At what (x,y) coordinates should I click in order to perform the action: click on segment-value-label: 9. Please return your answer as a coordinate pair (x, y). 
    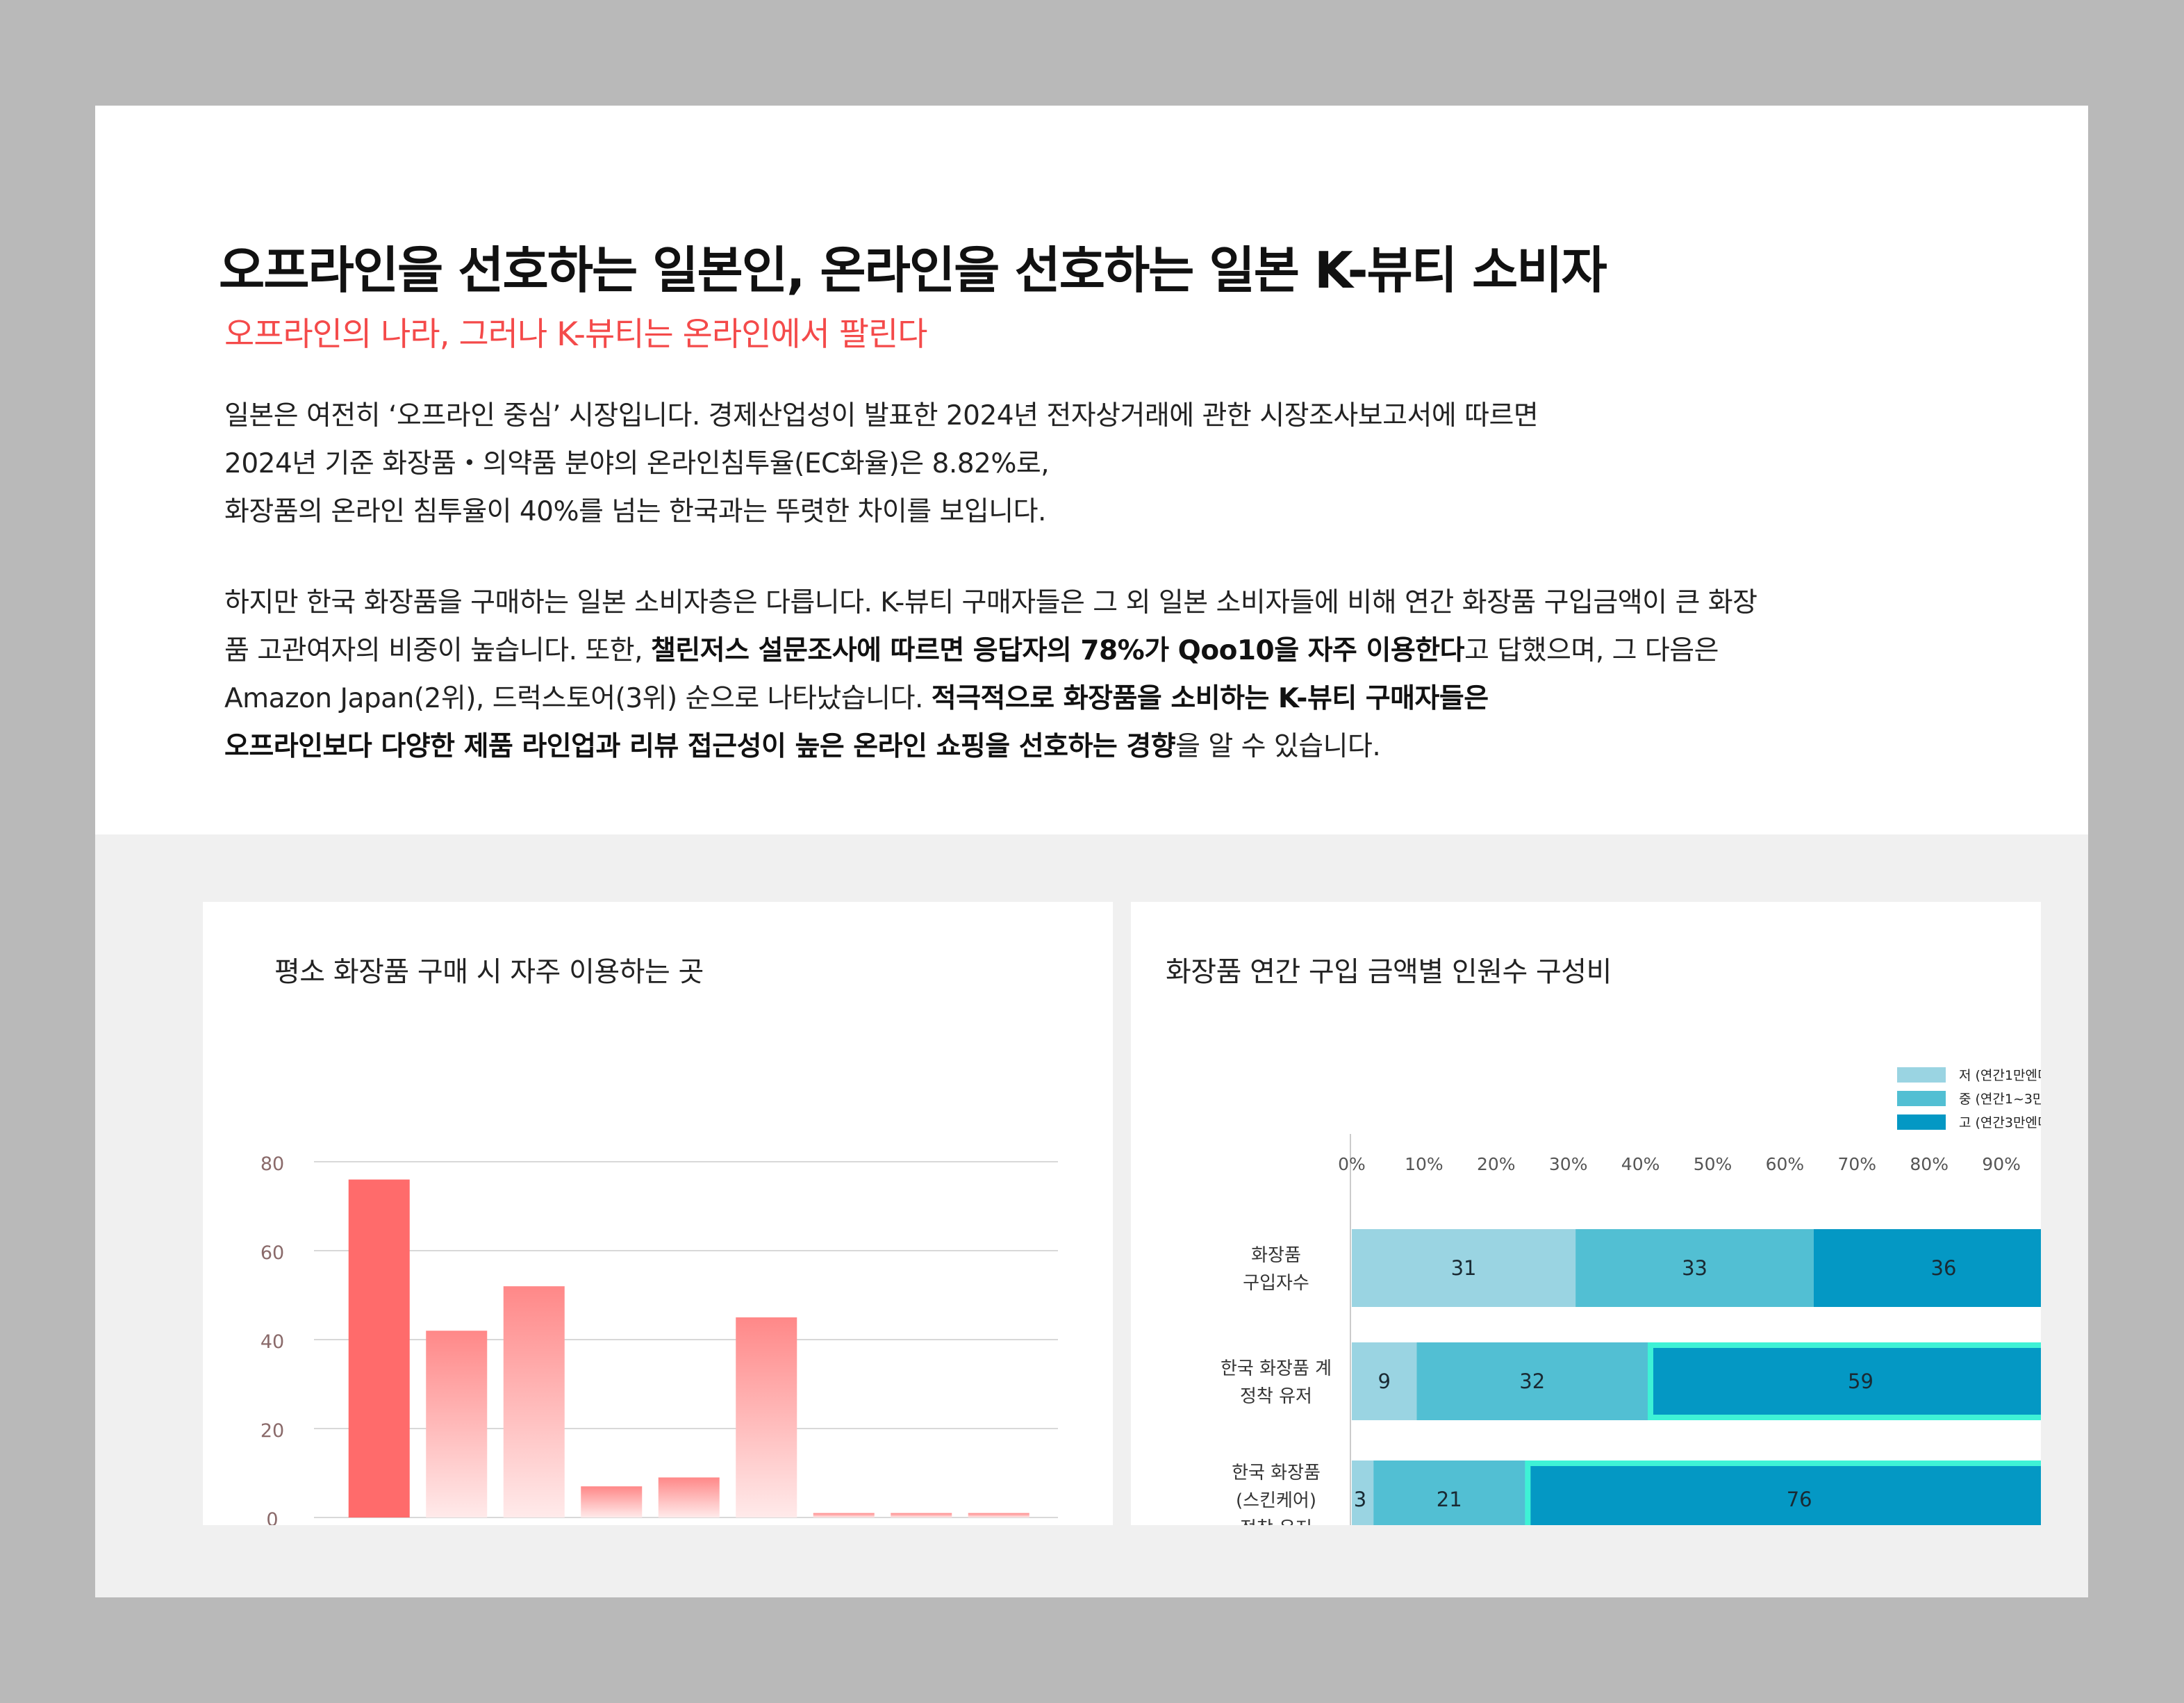
    Looking at the image, I should click on (1385, 1381).